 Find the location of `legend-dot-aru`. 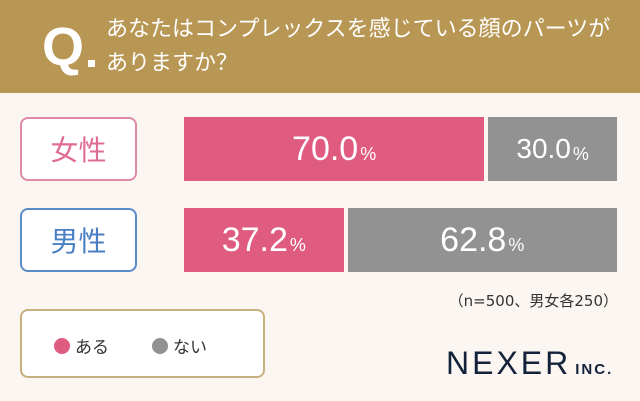

legend-dot-aru is located at coordinates (62, 345).